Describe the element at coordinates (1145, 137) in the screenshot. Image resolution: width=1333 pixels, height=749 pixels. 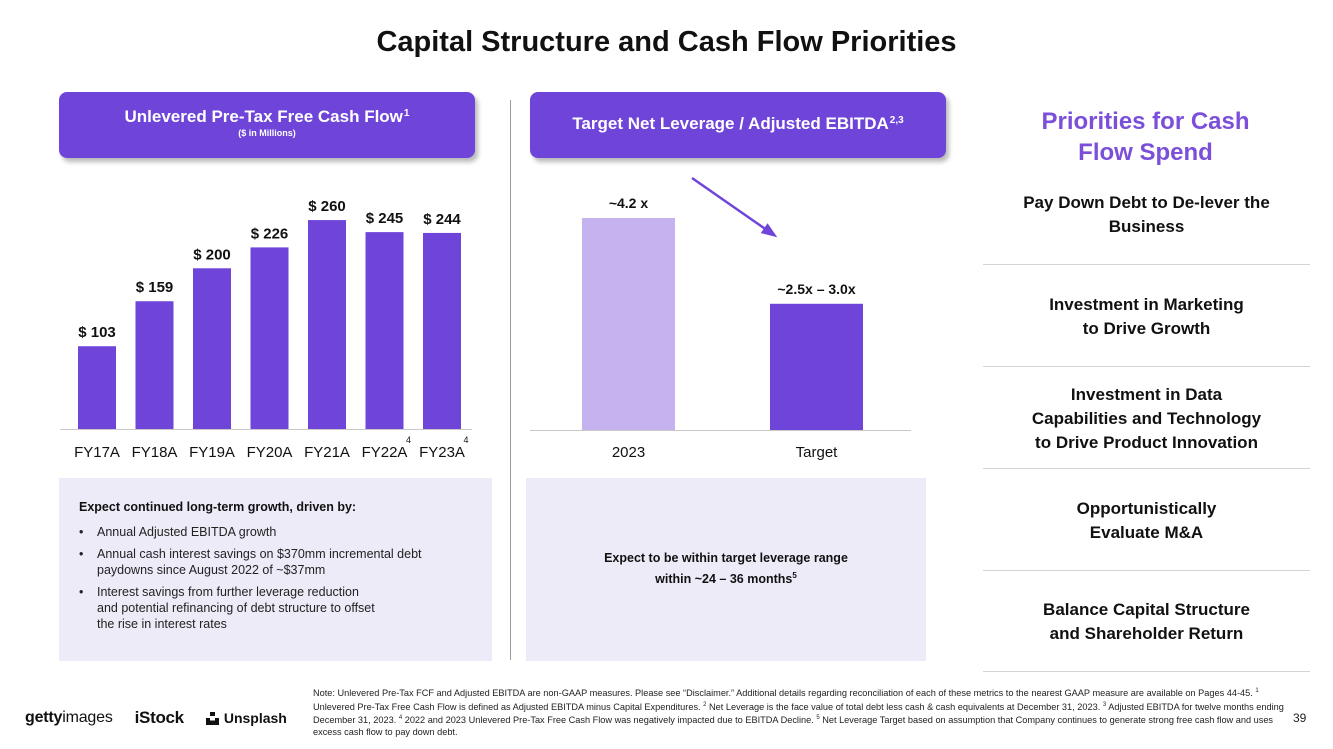
I see `priorities-title: Priorities for Cash Flow Spend` at that location.